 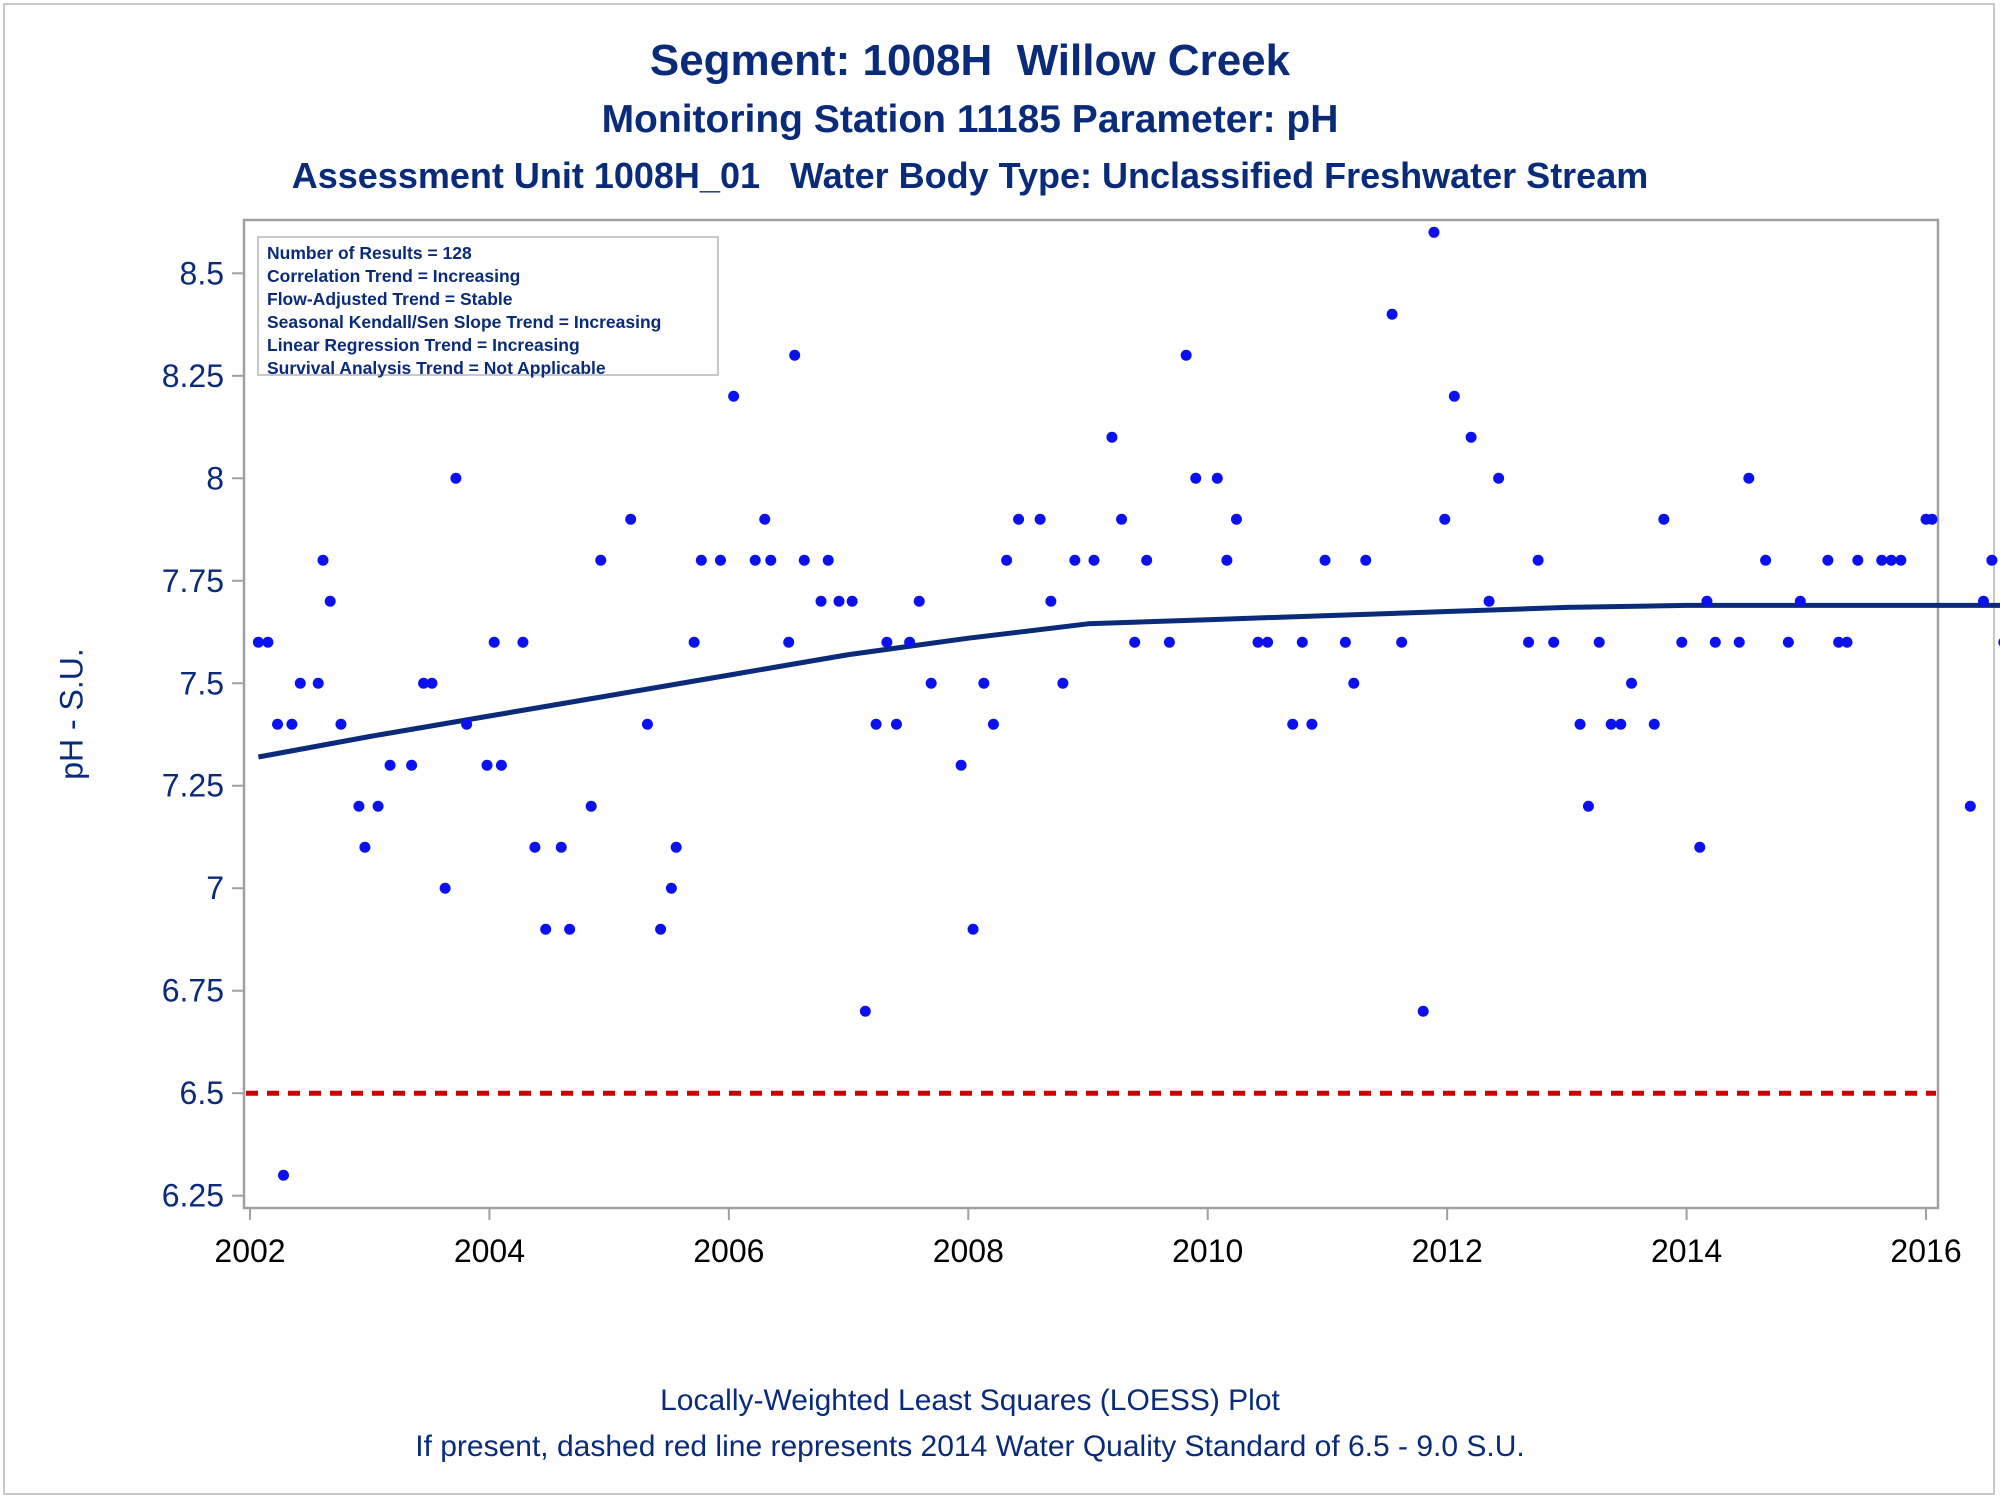 I want to click on x-tick-label: 2002, so click(x=249, y=1251).